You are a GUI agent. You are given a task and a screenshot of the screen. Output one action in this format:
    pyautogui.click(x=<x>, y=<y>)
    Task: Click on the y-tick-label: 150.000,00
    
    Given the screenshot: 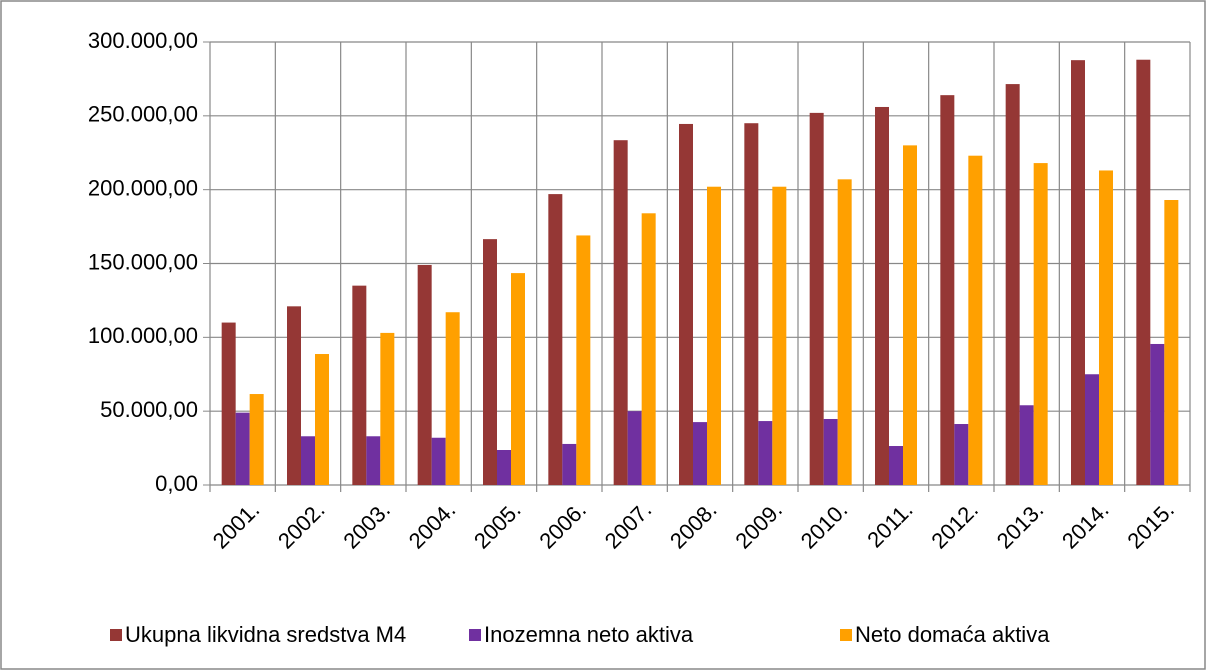 What is the action you would take?
    pyautogui.click(x=143, y=261)
    